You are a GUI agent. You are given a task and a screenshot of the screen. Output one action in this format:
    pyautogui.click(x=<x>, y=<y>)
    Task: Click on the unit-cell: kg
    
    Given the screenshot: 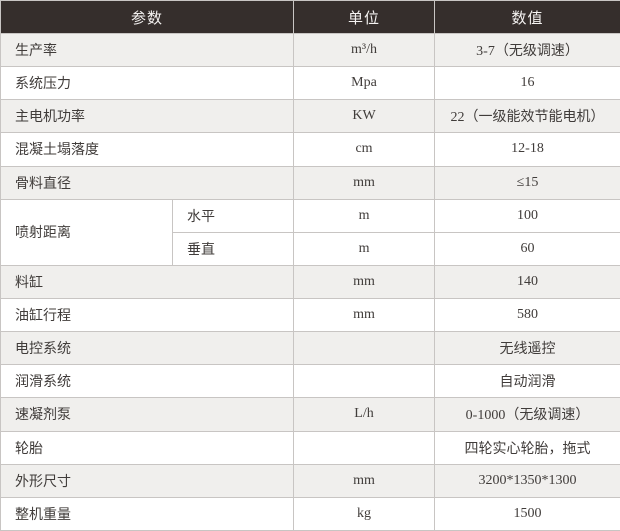 What is the action you would take?
    pyautogui.click(x=364, y=513)
    